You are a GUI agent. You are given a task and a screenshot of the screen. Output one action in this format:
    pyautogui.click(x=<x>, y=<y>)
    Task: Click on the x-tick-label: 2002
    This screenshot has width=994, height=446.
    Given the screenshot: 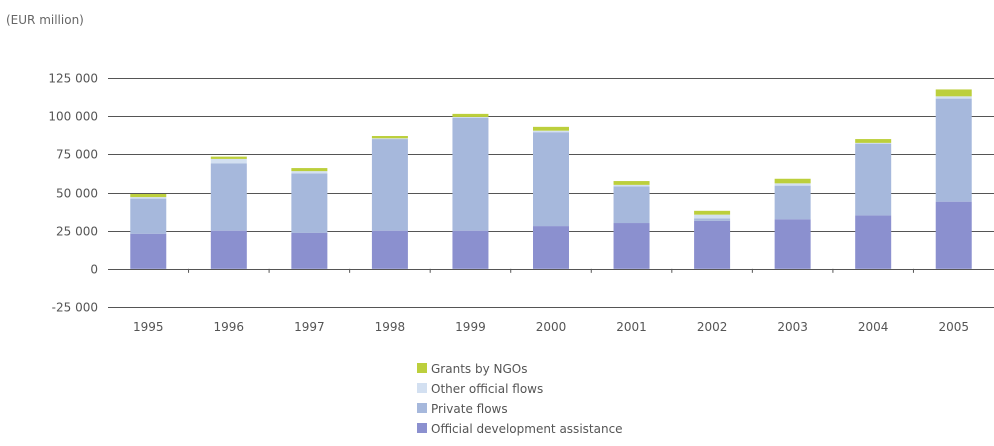 What is the action you would take?
    pyautogui.click(x=712, y=327)
    